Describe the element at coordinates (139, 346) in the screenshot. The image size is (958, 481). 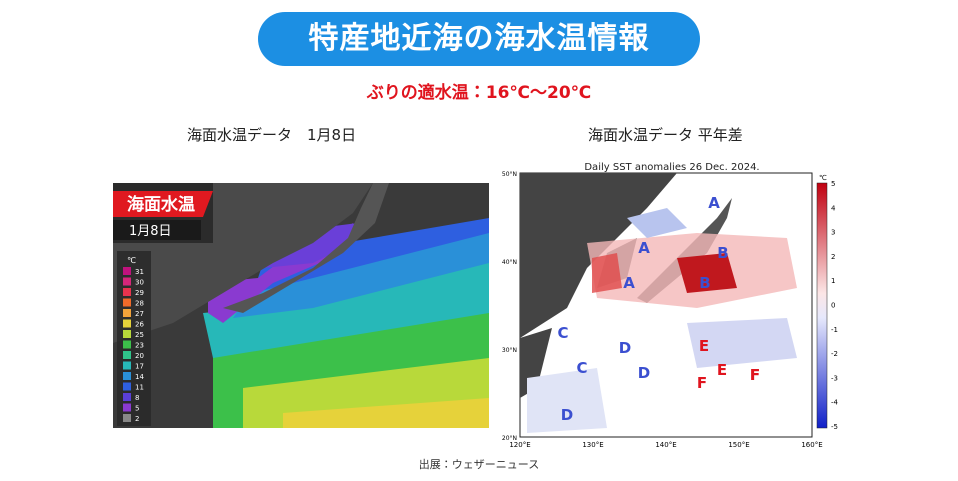
I see `legend-label: 23` at that location.